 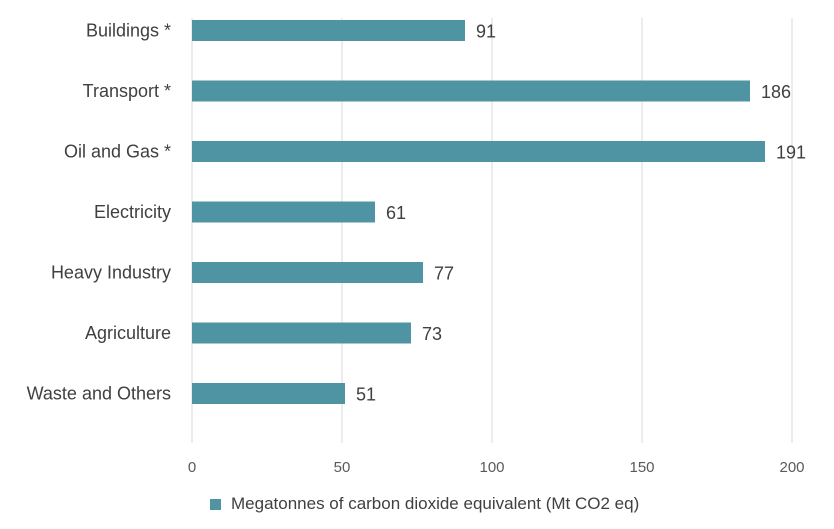 I want to click on x-tick-label: 50, so click(x=342, y=467).